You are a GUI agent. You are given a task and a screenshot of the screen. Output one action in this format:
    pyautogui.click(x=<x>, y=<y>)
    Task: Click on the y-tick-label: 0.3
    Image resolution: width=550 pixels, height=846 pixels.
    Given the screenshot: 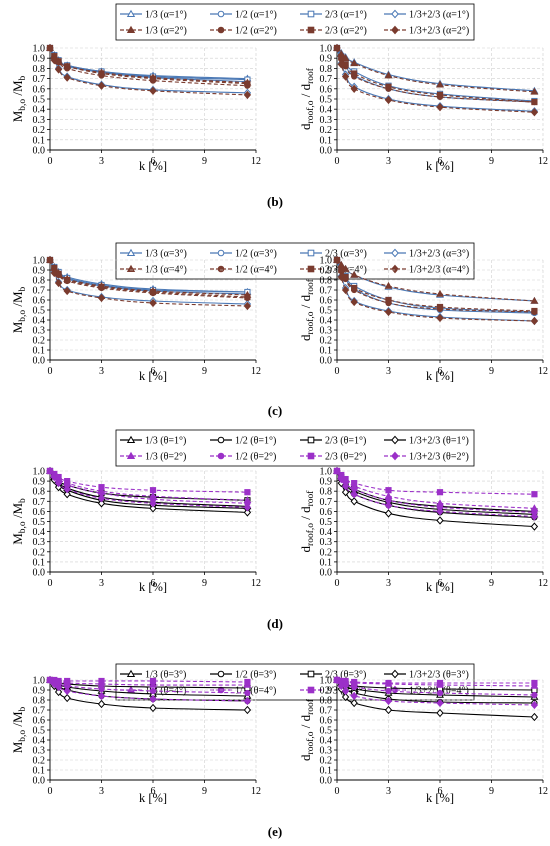 What is the action you would take?
    pyautogui.click(x=39, y=331)
    